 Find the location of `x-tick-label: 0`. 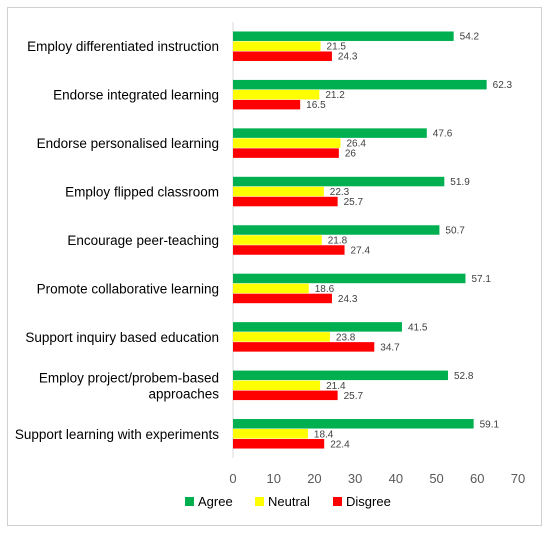

x-tick-label: 0 is located at coordinates (232, 478).